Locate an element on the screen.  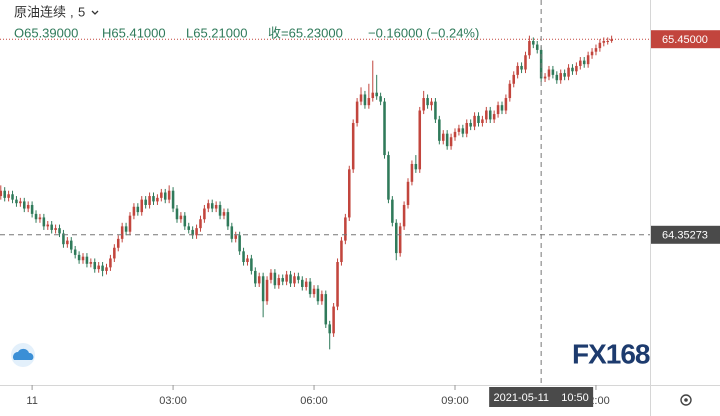
x-tick-label: 11 is located at coordinates (31, 401).